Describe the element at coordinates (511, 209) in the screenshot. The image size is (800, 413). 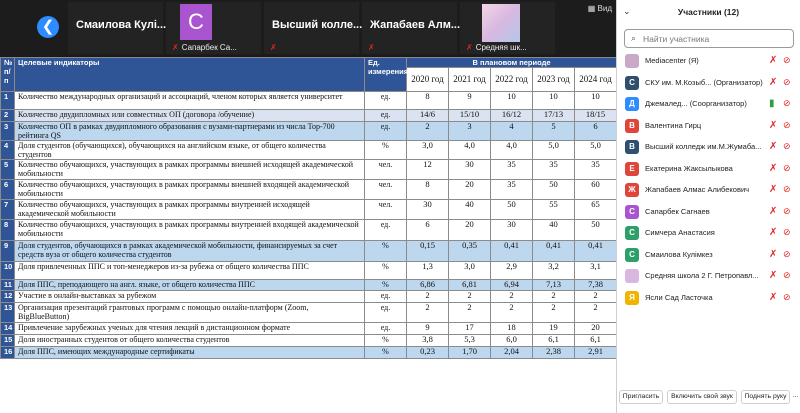
I see `value-cell: 50` at that location.